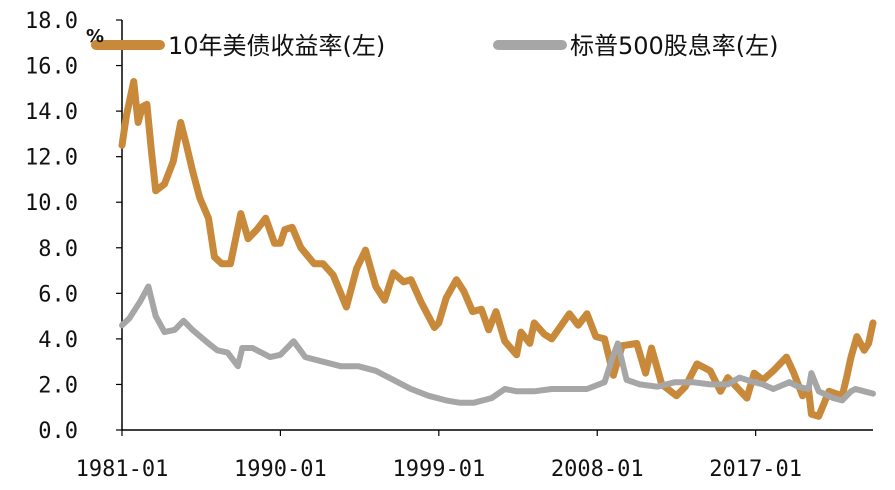 The image size is (895, 490). I want to click on legend-label-dividend-yield: 标普500股息率(左), so click(674, 46).